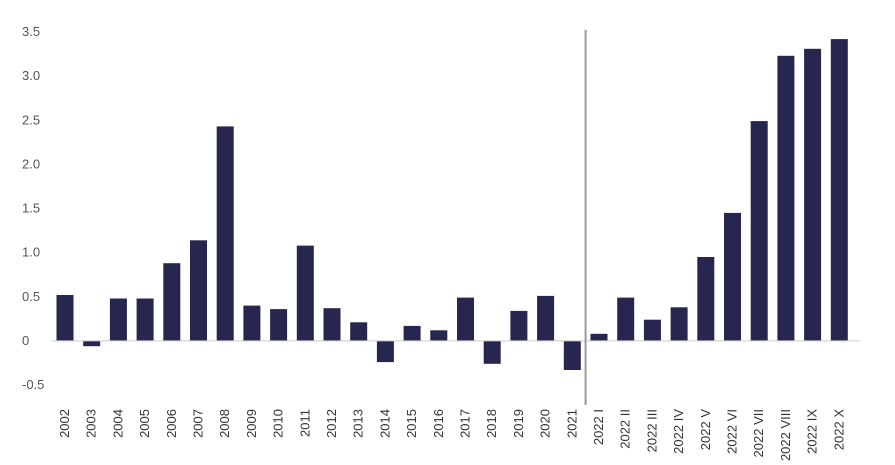 Image resolution: width=895 pixels, height=465 pixels. I want to click on x-tick-label: 2022 IX, so click(812, 431).